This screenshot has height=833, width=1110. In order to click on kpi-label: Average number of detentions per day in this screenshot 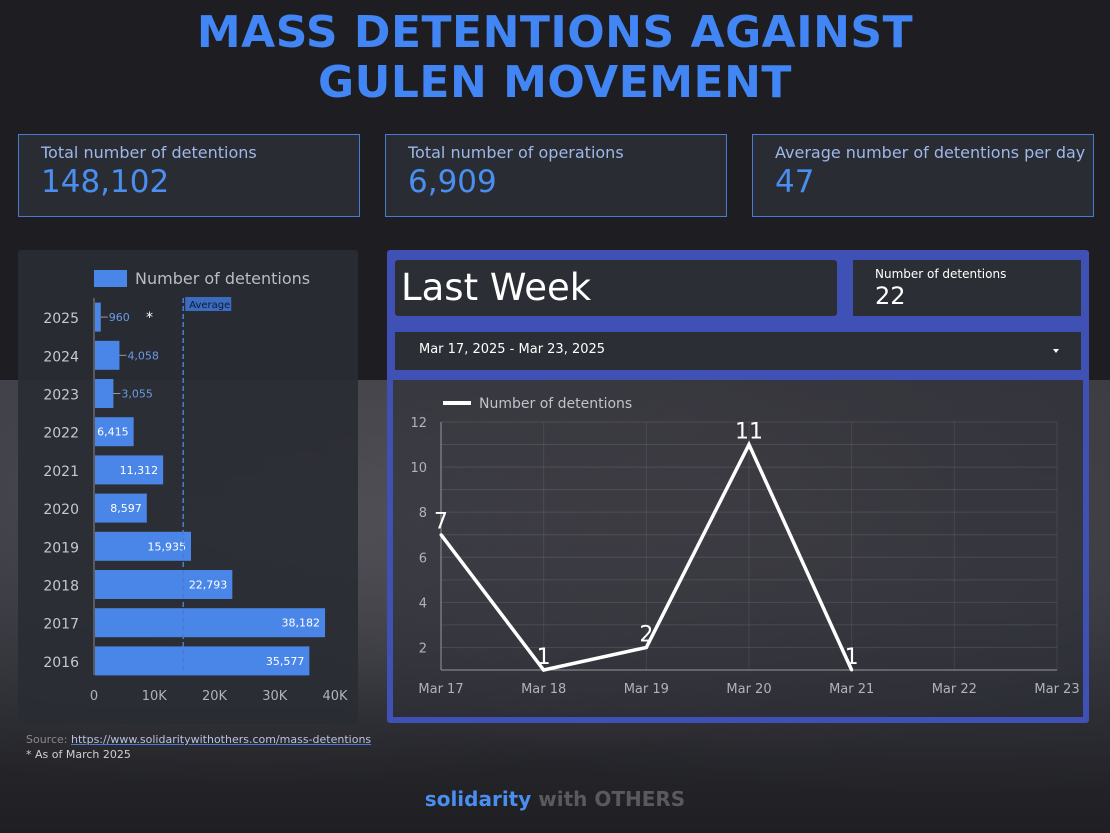, I will do `click(930, 152)`.